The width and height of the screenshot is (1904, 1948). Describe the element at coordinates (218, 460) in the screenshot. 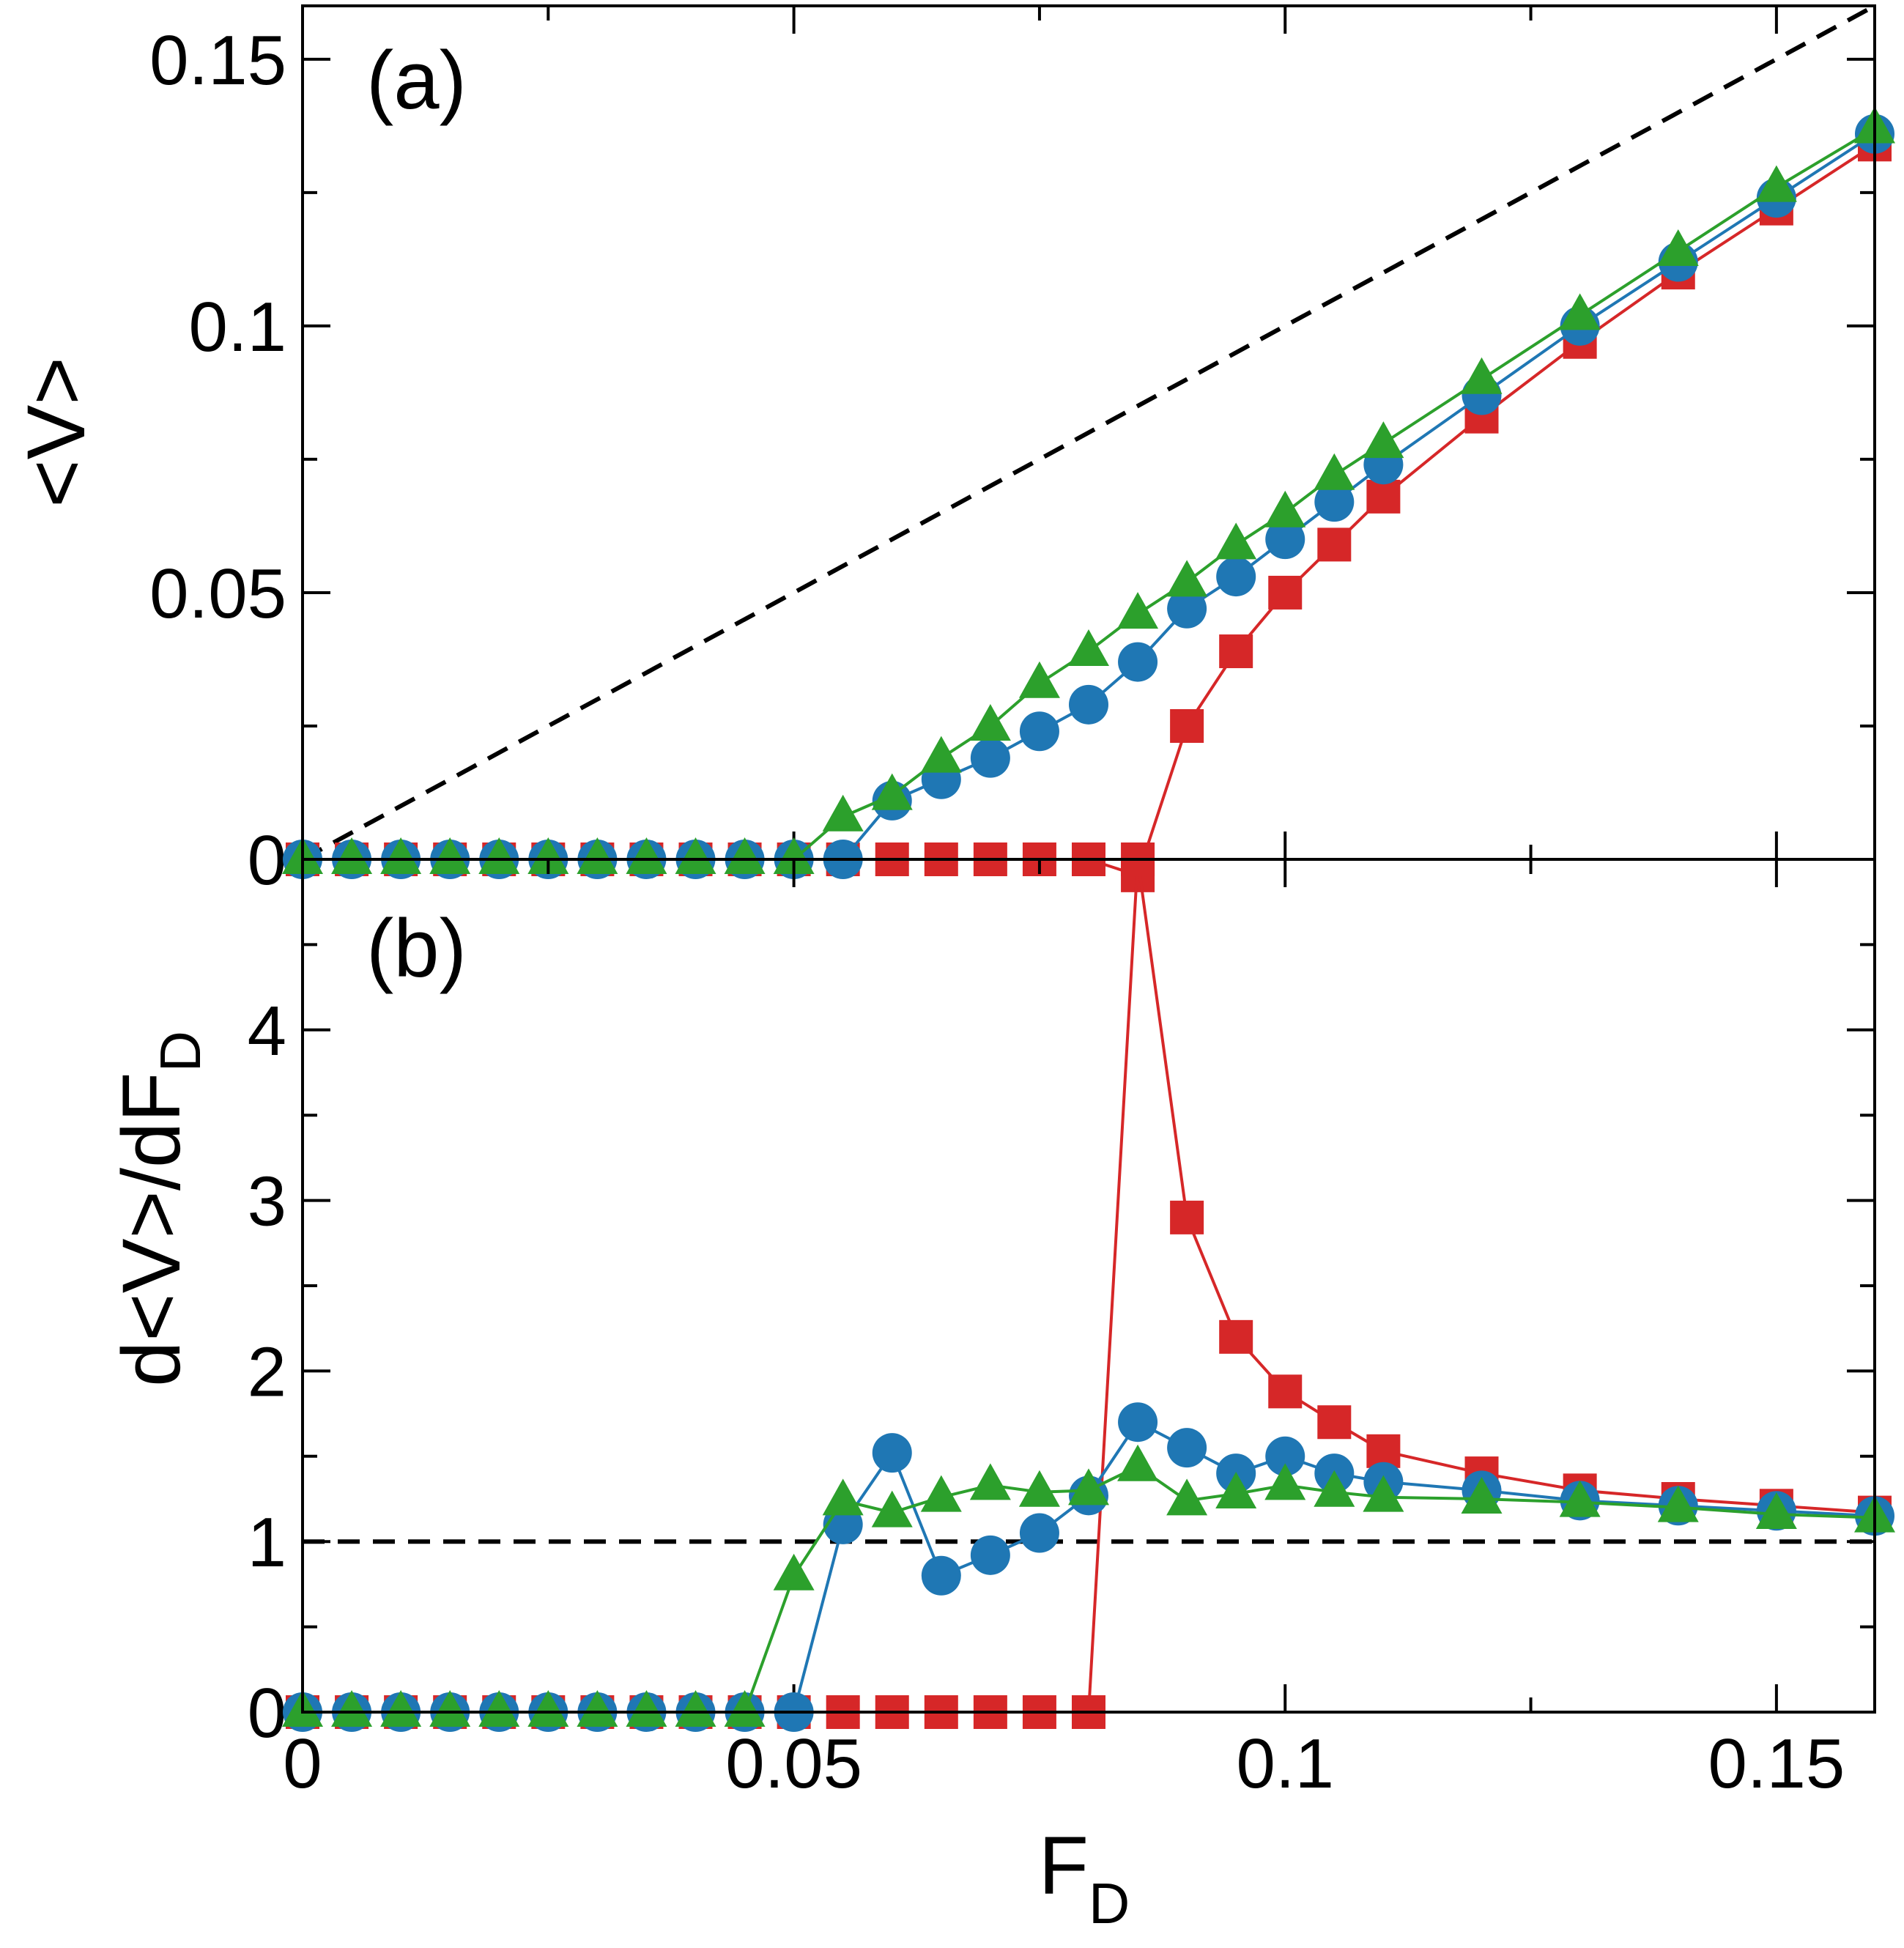

I see `panel-a-tick-labels: 0 0.05 0.1 0.15` at that location.